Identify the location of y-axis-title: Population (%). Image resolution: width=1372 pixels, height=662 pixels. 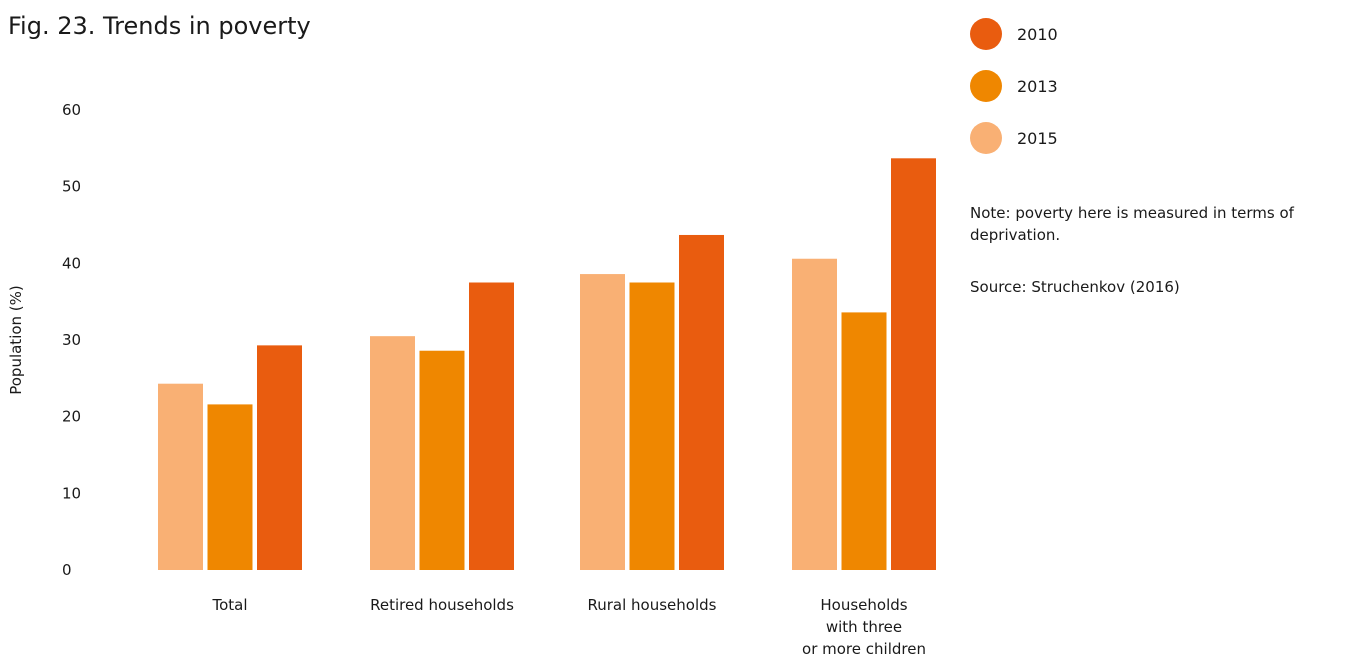
(16, 340).